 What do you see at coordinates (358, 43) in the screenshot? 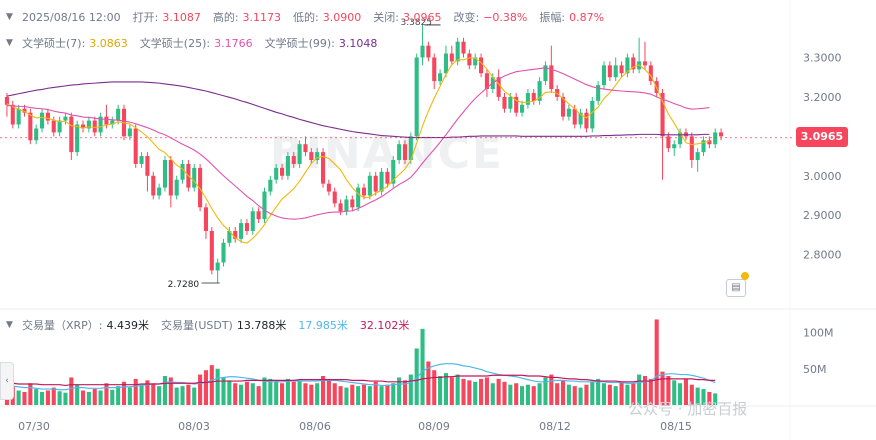
I see `ma99-value: 3.1048` at bounding box center [358, 43].